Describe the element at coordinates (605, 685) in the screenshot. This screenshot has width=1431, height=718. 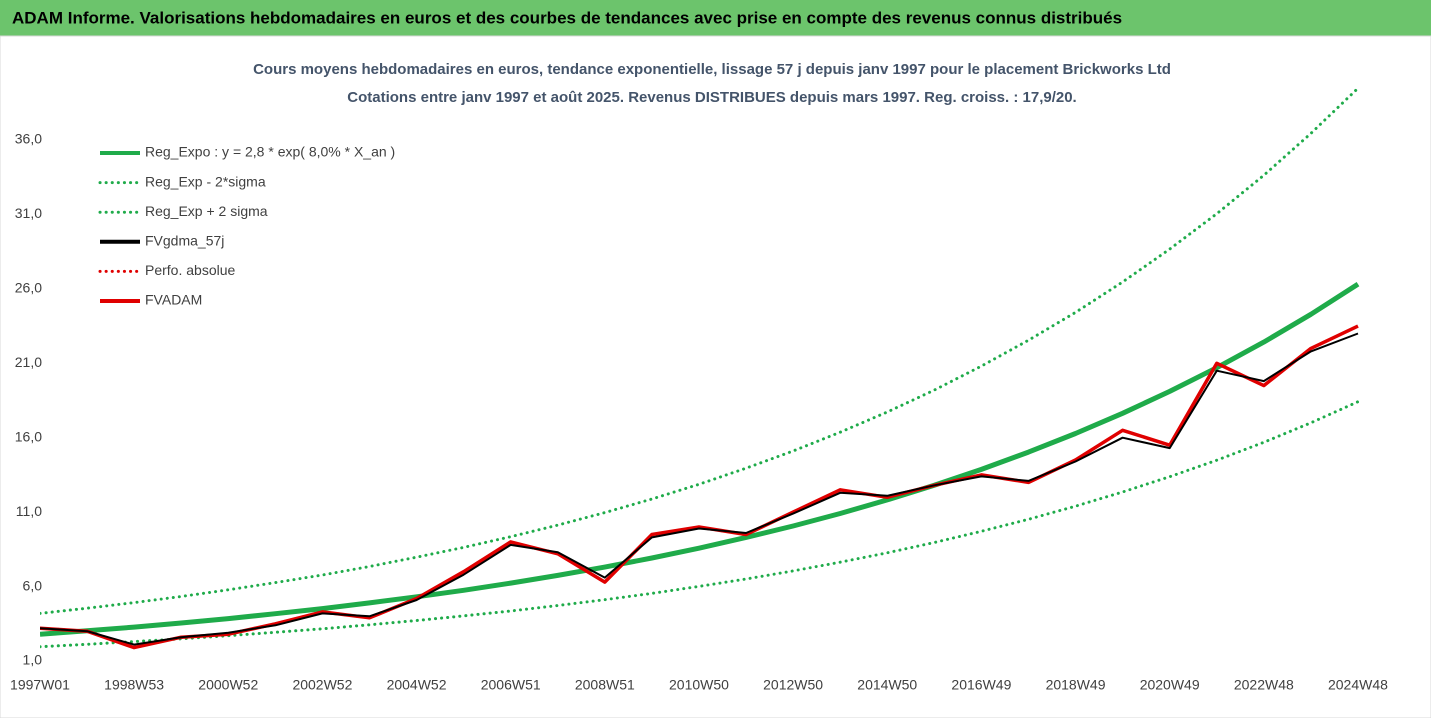
I see `x-tick-label: 2008W51` at that location.